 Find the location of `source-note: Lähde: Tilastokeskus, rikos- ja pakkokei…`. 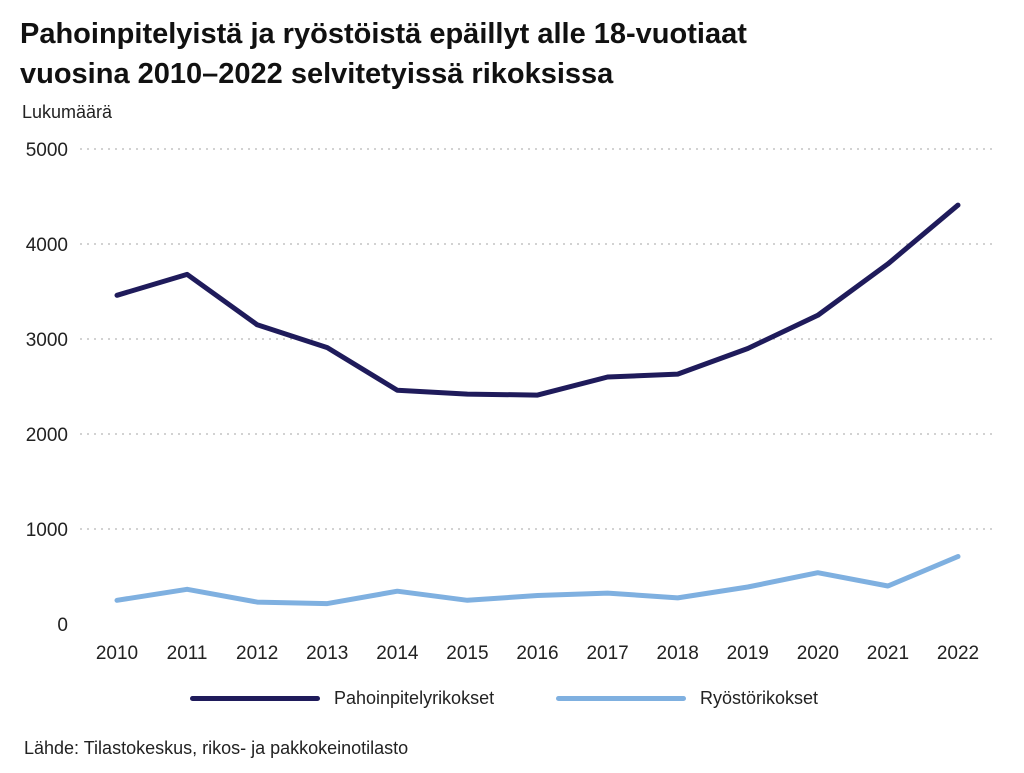

source-note: Lähde: Tilastokeskus, rikos- ja pakkokei… is located at coordinates (216, 748).